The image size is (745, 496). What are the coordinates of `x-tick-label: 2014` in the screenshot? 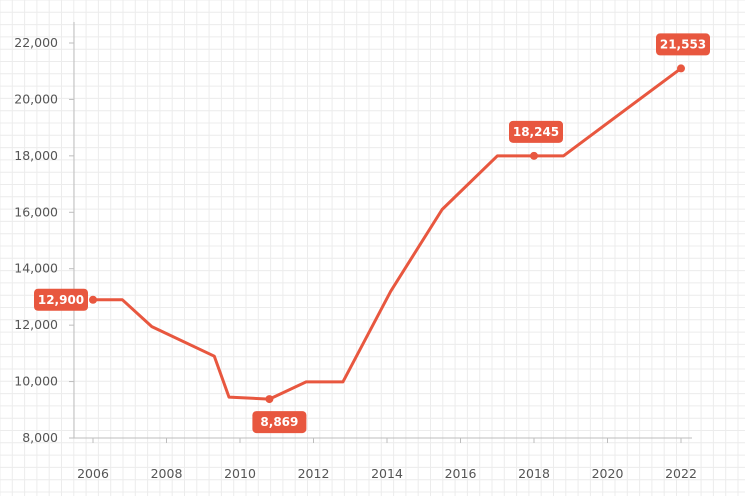 It's located at (387, 473).